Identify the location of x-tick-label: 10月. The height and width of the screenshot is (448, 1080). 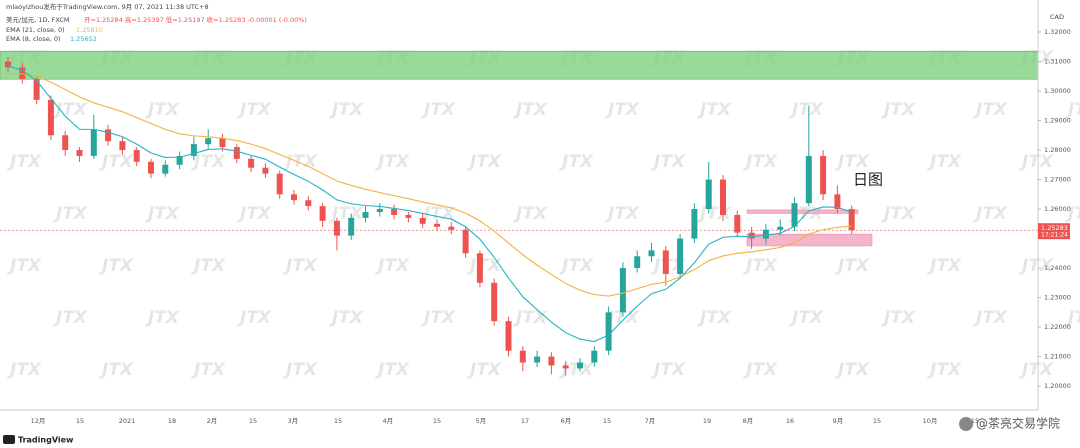
(930, 421).